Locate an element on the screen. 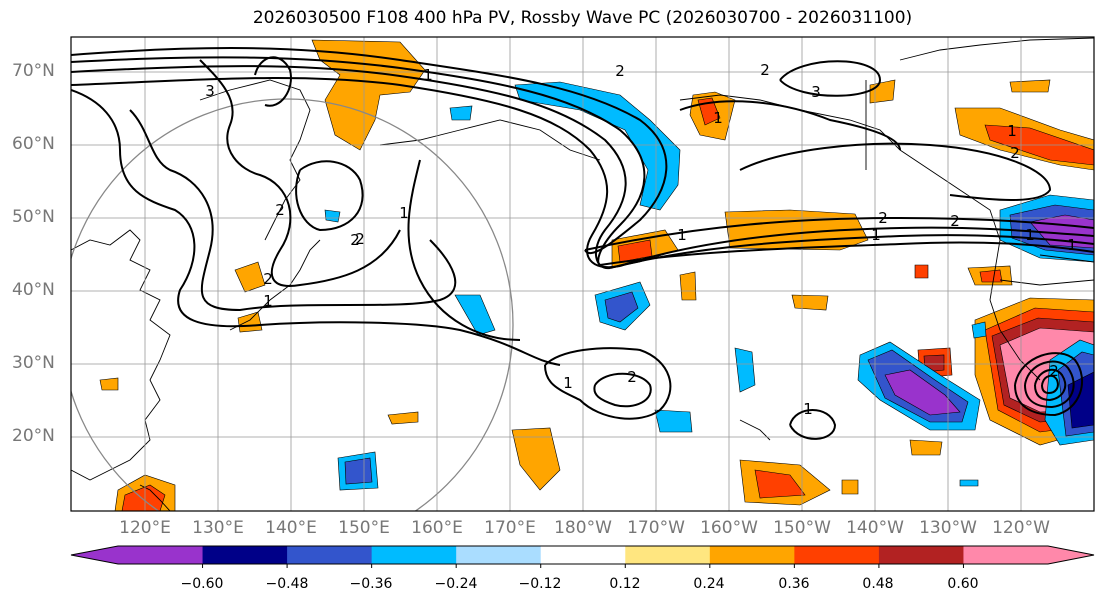 The width and height of the screenshot is (1105, 604). lon-label: 150°E is located at coordinates (364, 528).